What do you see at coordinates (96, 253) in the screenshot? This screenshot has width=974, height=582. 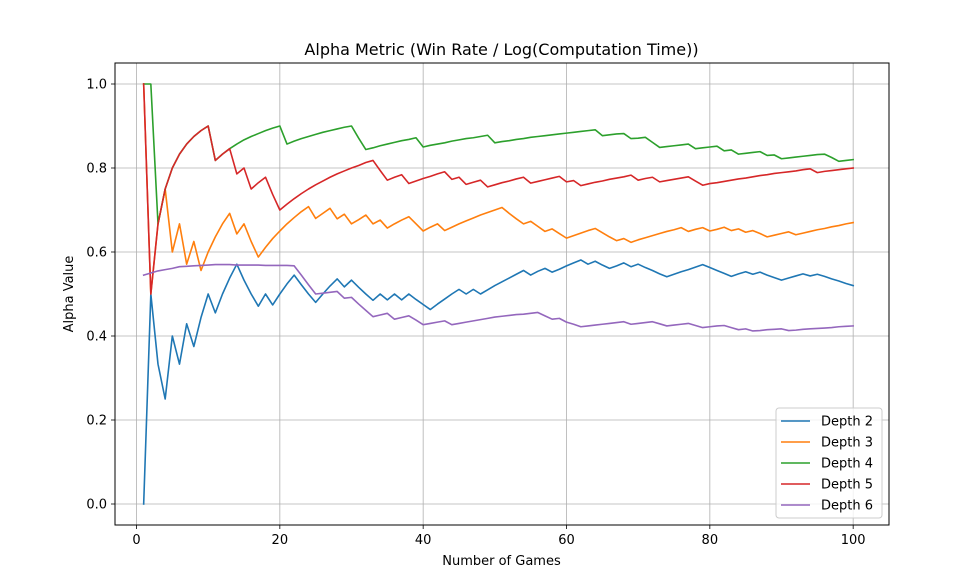 I see `y-tick-label: 0.6` at bounding box center [96, 253].